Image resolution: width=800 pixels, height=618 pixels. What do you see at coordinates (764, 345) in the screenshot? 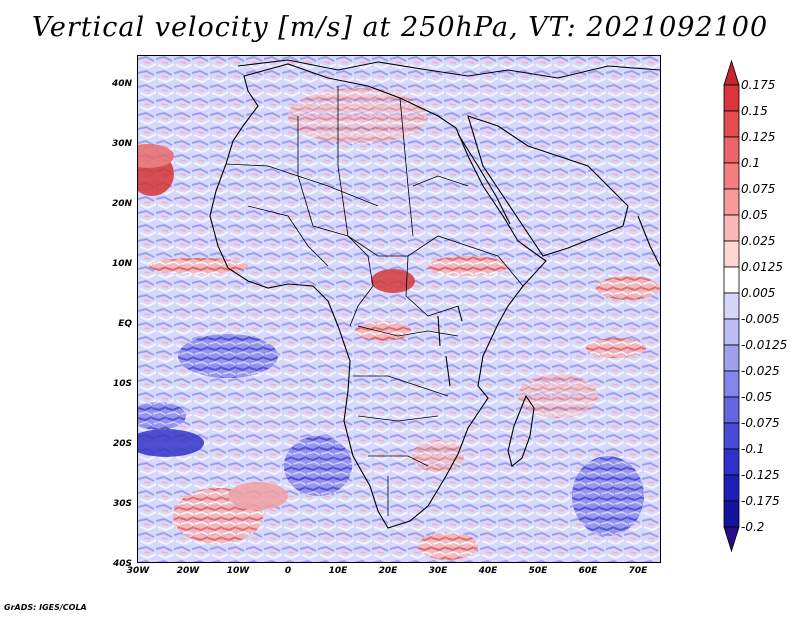
I see `colorbar-label: -0.0125` at bounding box center [764, 345].